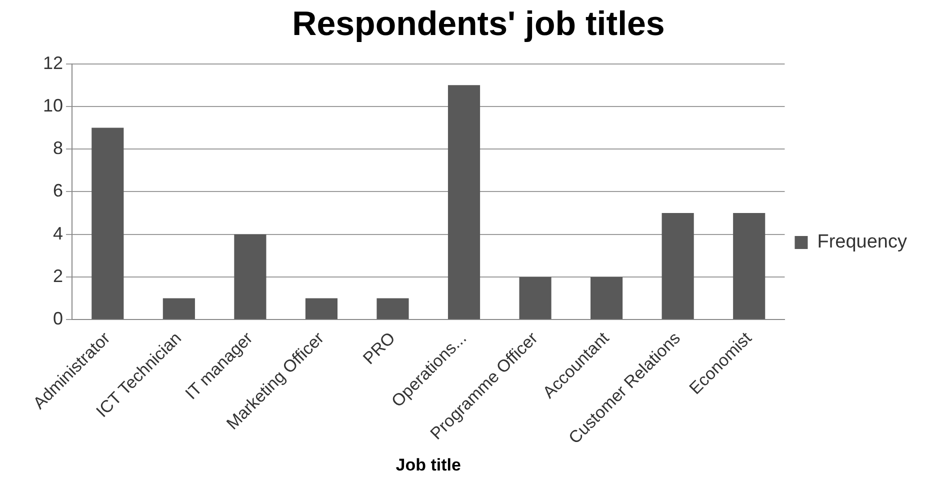 The height and width of the screenshot is (485, 927). I want to click on y-tick-label: 8, so click(58, 148).